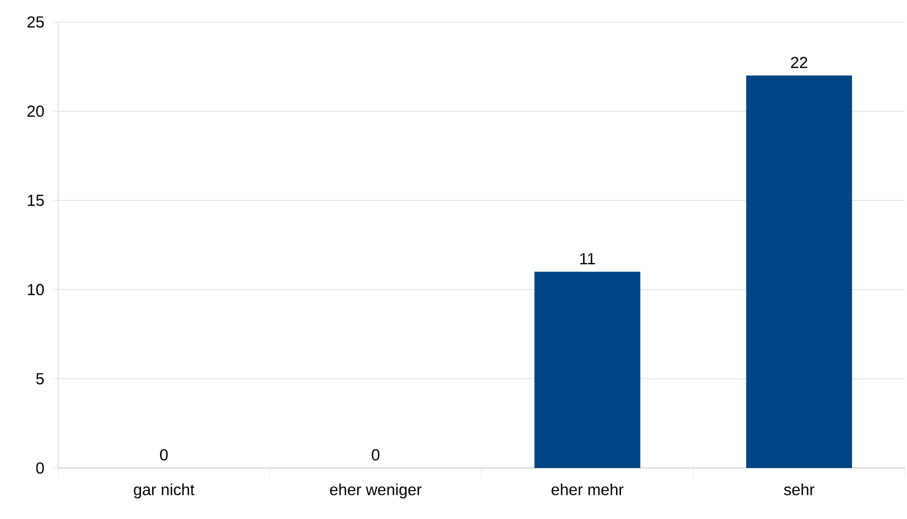 The height and width of the screenshot is (519, 907). Describe the element at coordinates (35, 111) in the screenshot. I see `y-tick-label: 20` at that location.